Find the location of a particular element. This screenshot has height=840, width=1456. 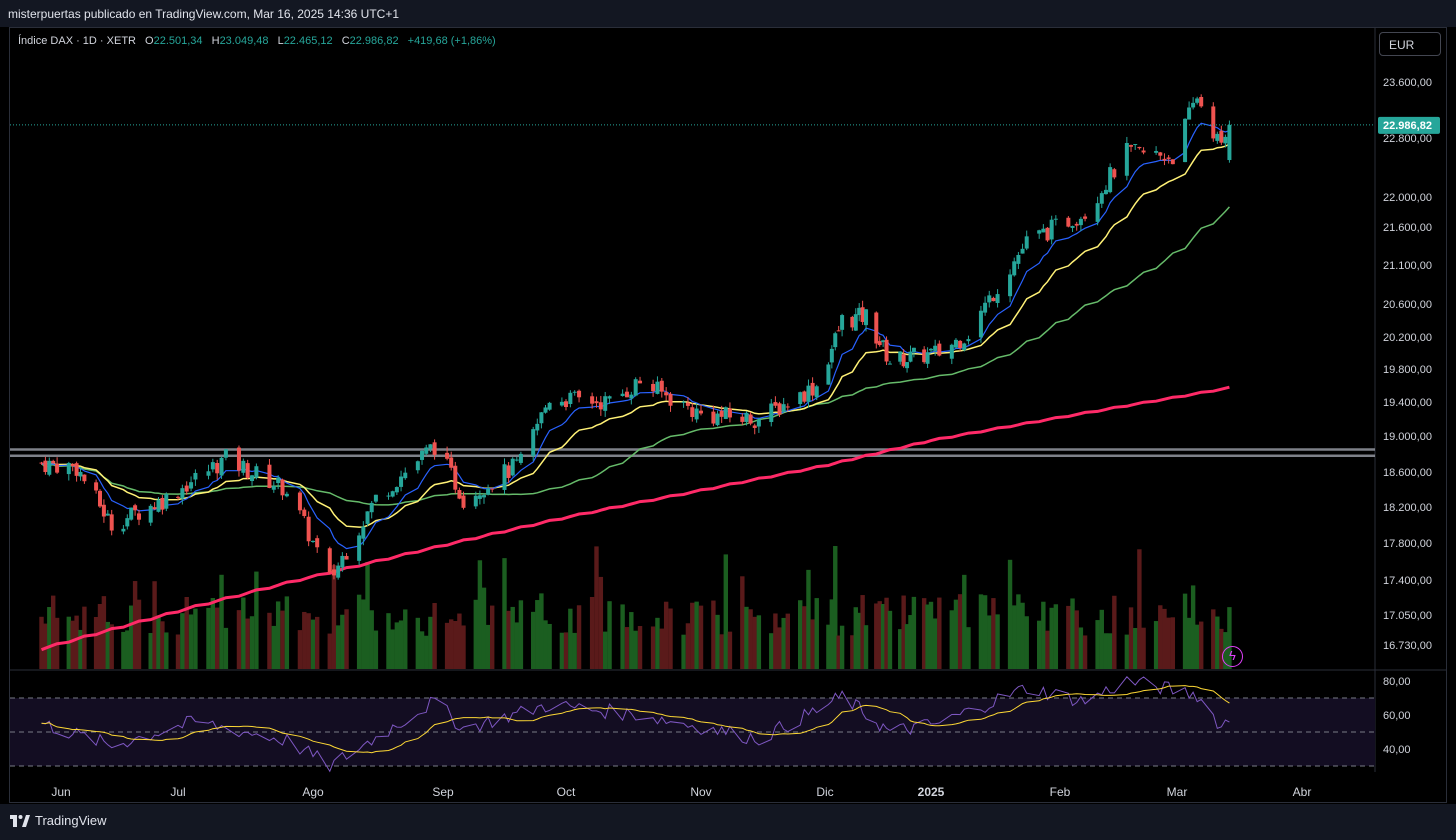

price-tick-label: 22.000,00 is located at coordinates (1407, 198).